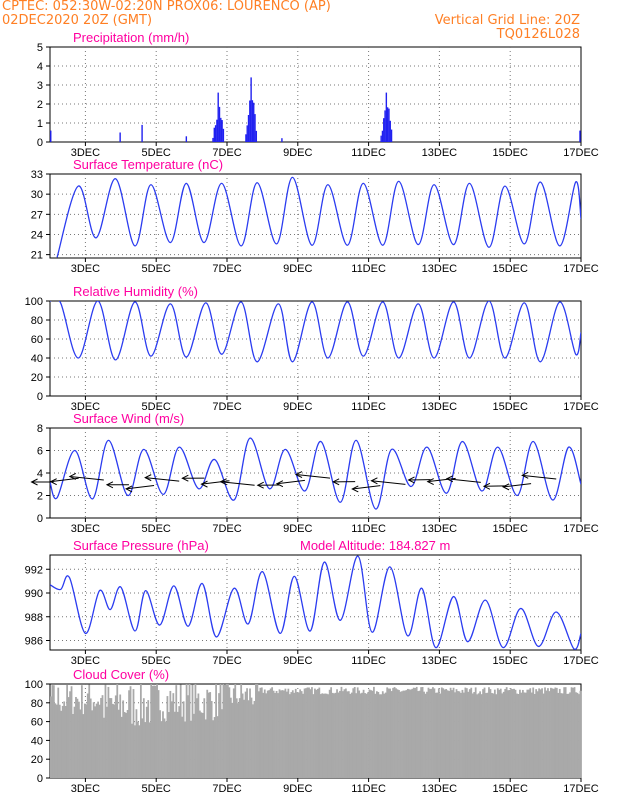 The image size is (618, 800). I want to click on precip-xtick-label: 3DEC, so click(85, 153).